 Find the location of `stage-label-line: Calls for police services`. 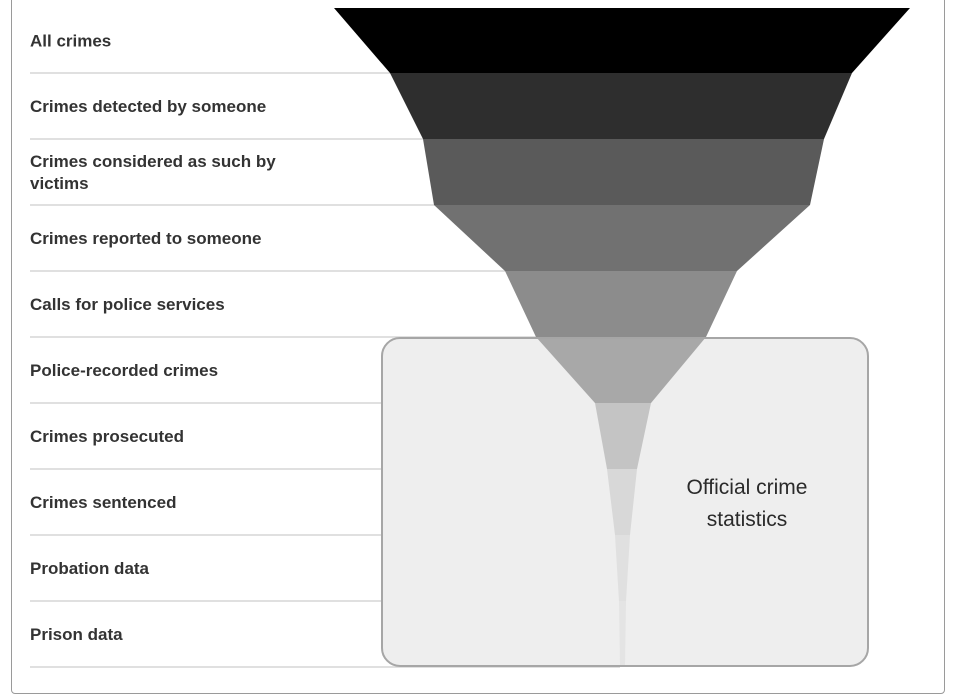

stage-label-line: Calls for police services is located at coordinates (127, 304).